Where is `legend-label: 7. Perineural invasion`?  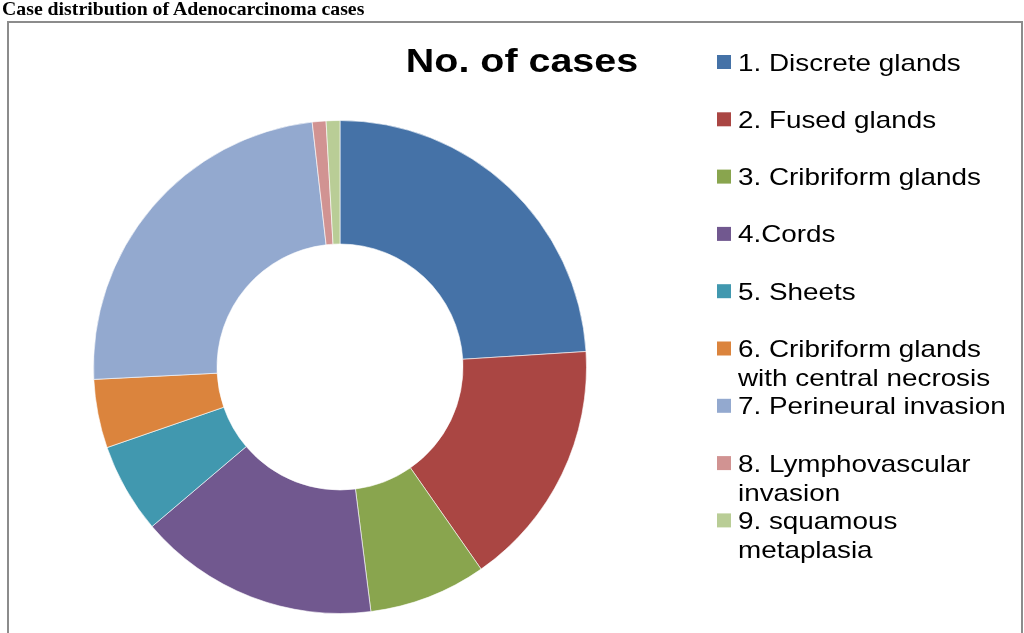 legend-label: 7. Perineural invasion is located at coordinates (872, 406).